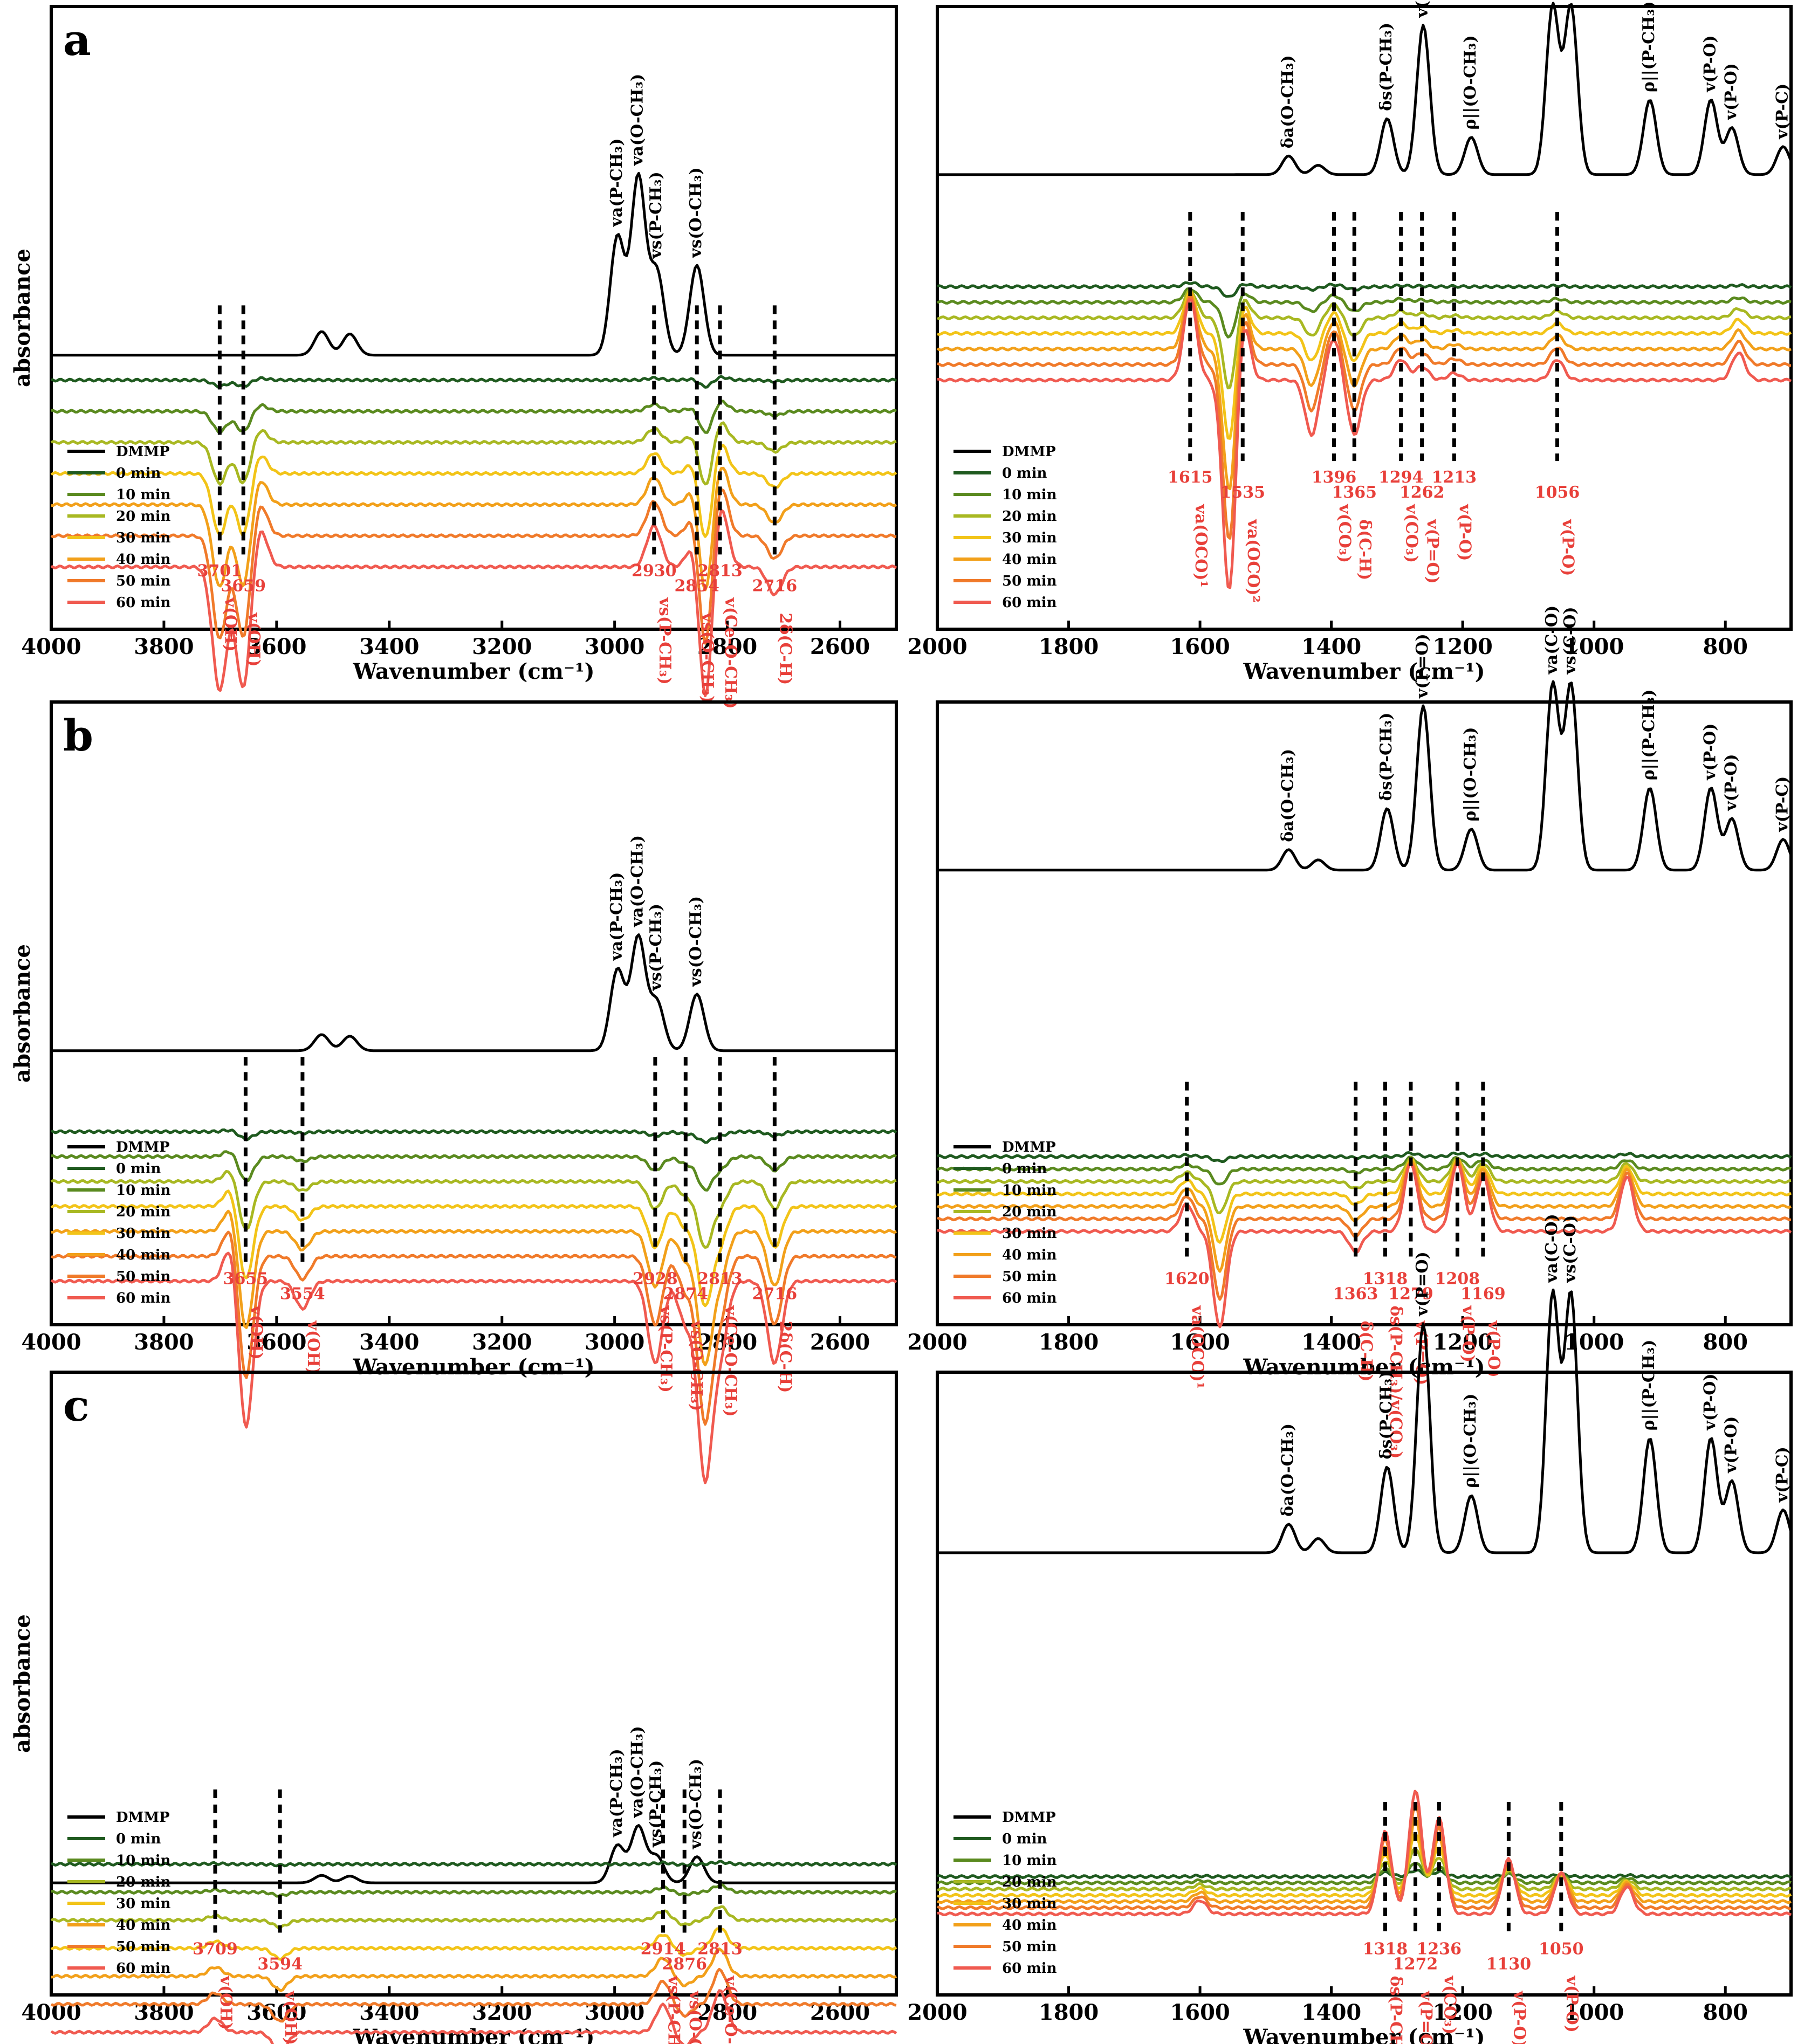 The height and width of the screenshot is (2044, 1818). Describe the element at coordinates (1557, 492) in the screenshot. I see `marker-number: 1056` at that location.